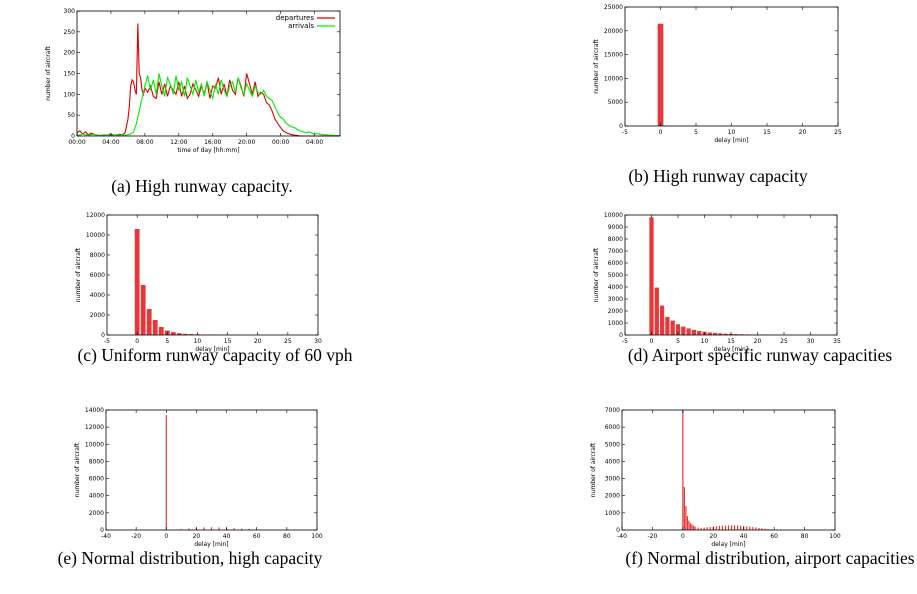 The height and width of the screenshot is (594, 917). Describe the element at coordinates (295, 18) in the screenshot. I see `legend-label: departures` at that location.